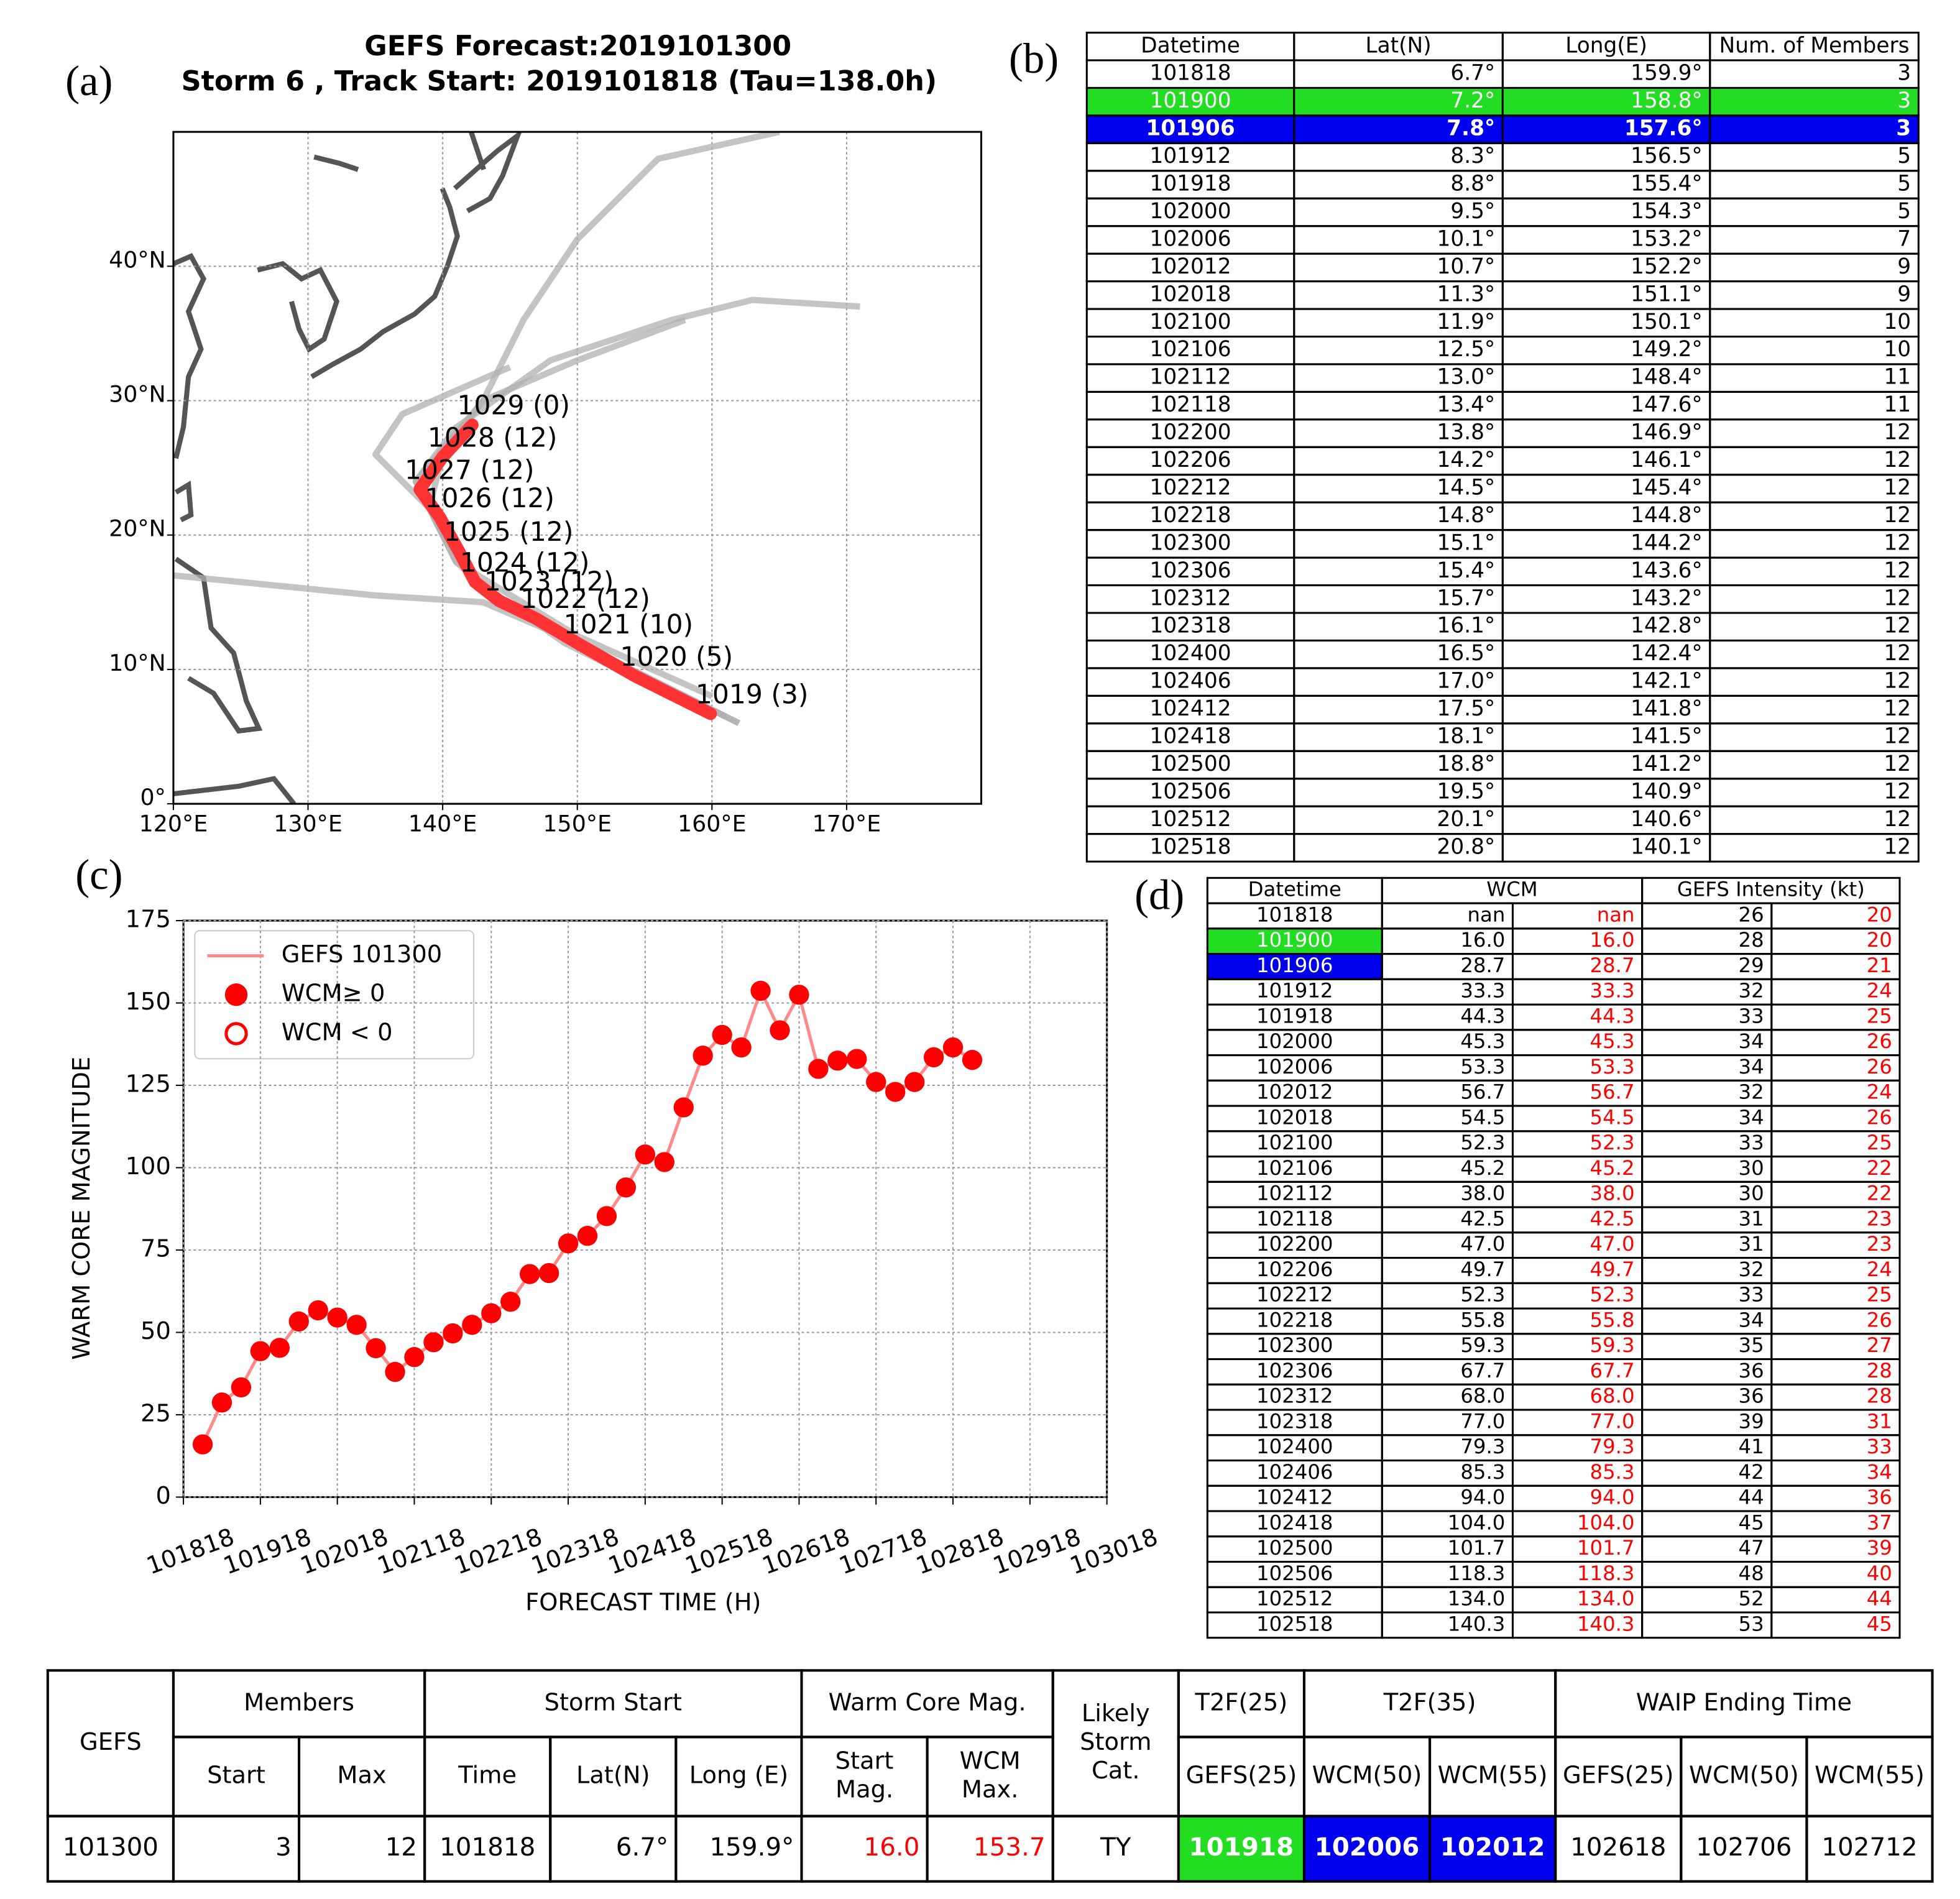  What do you see at coordinates (162, 1496) in the screenshot?
I see `y-tick-label: 0` at bounding box center [162, 1496].